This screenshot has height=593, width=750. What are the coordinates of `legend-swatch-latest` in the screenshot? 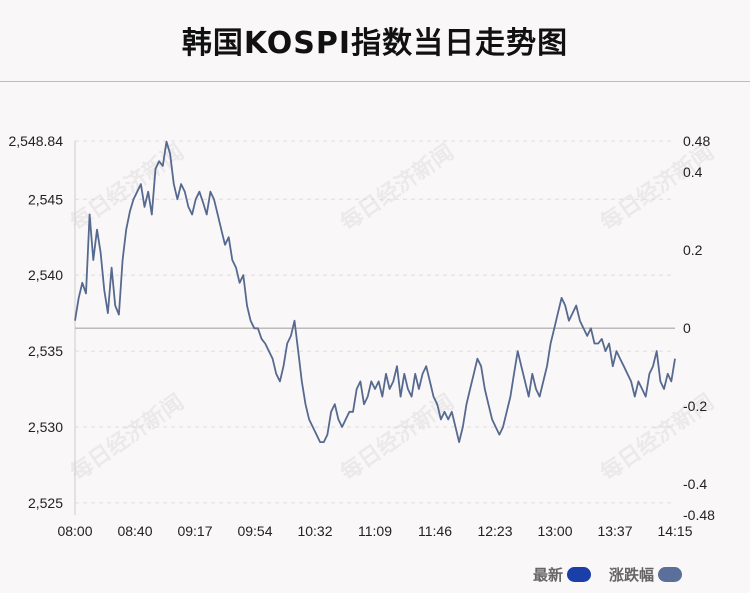 It's located at (579, 574).